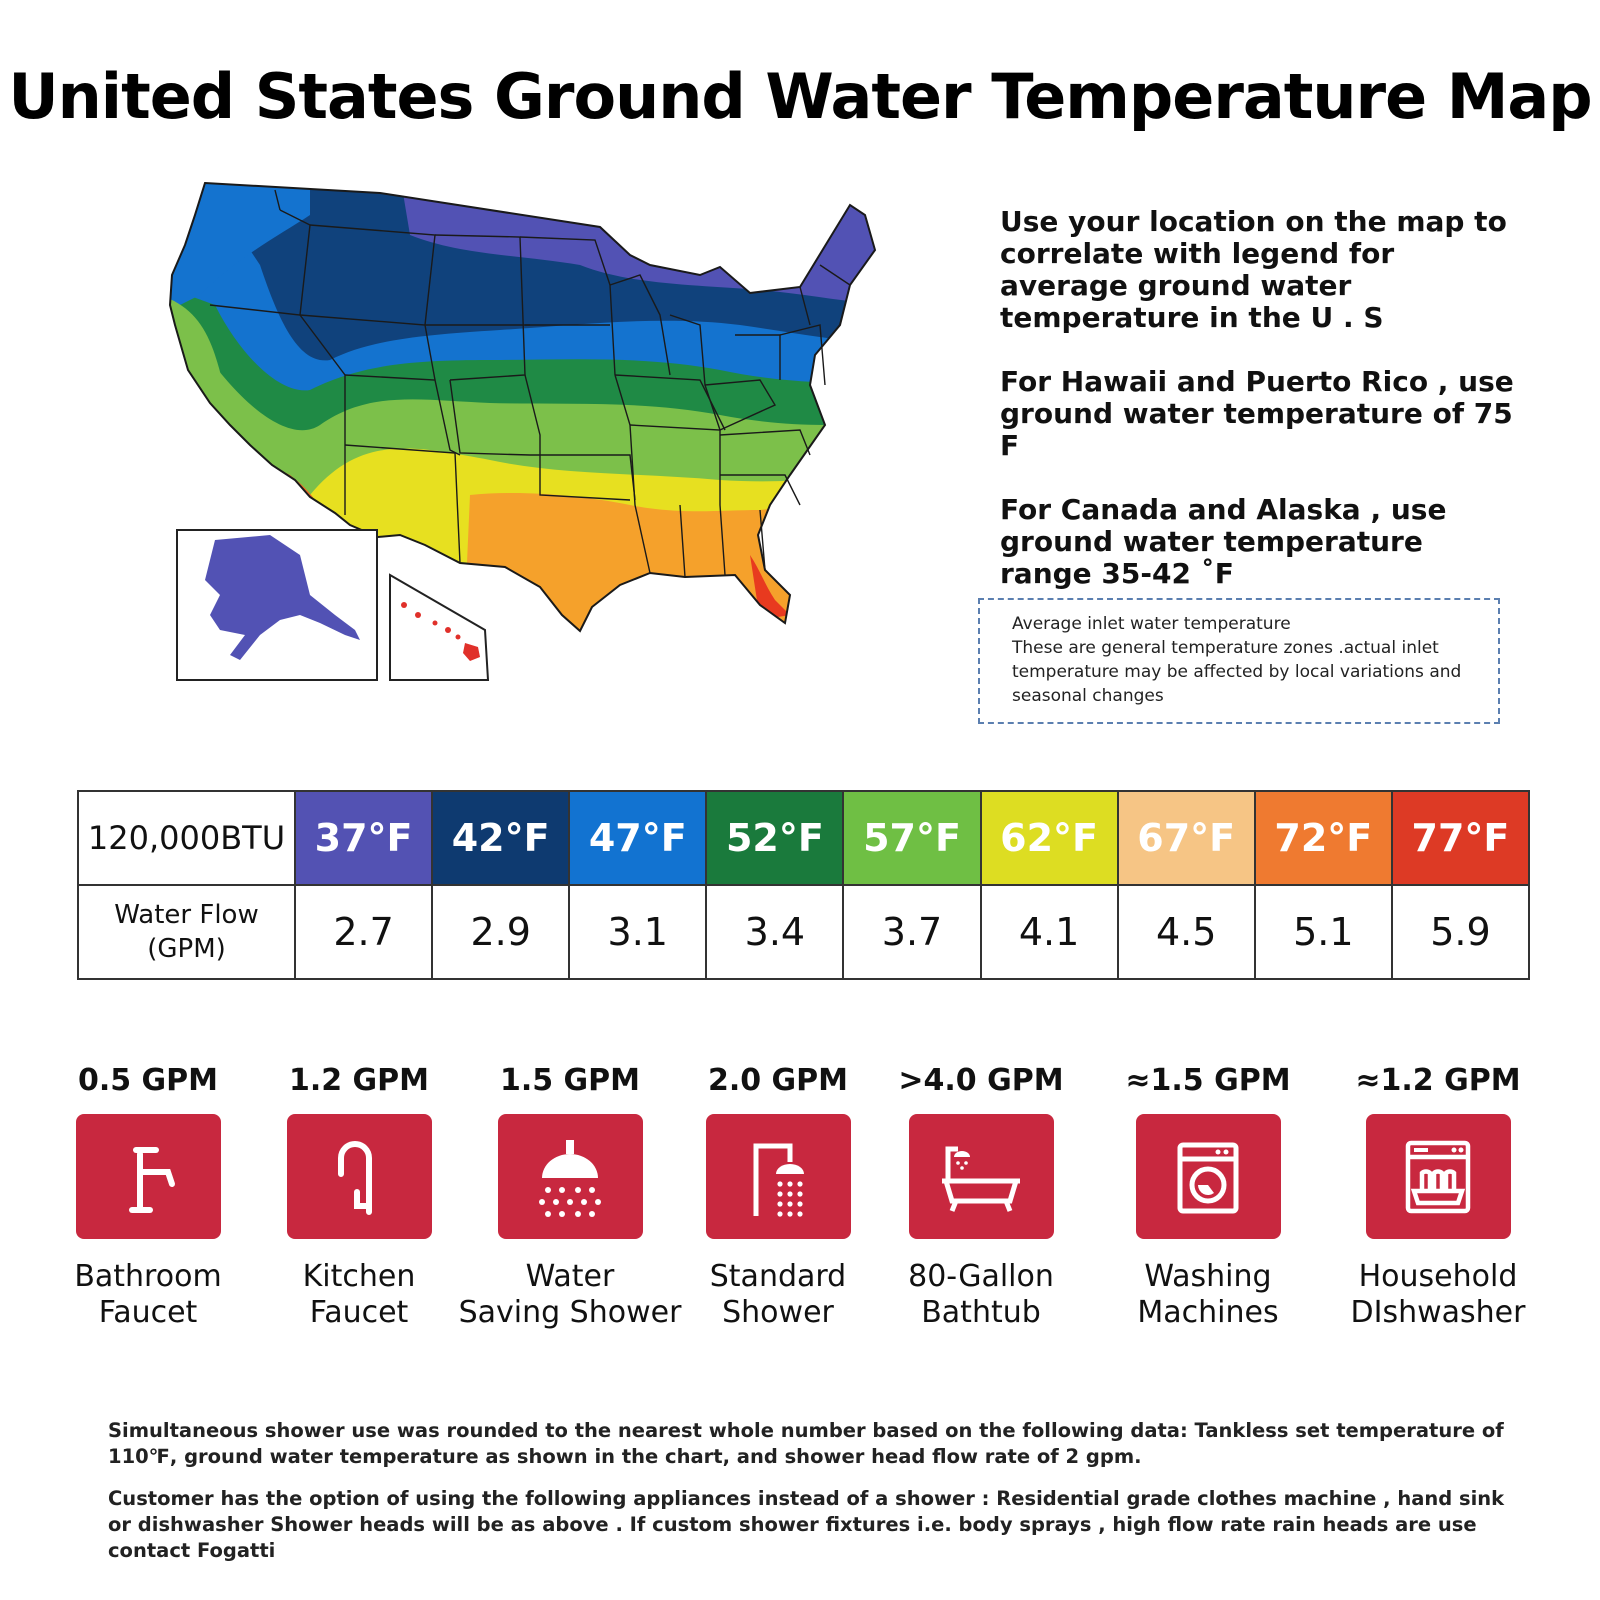 The height and width of the screenshot is (1600, 1600). What do you see at coordinates (775, 932) in the screenshot?
I see `flow-cell: 3.4` at bounding box center [775, 932].